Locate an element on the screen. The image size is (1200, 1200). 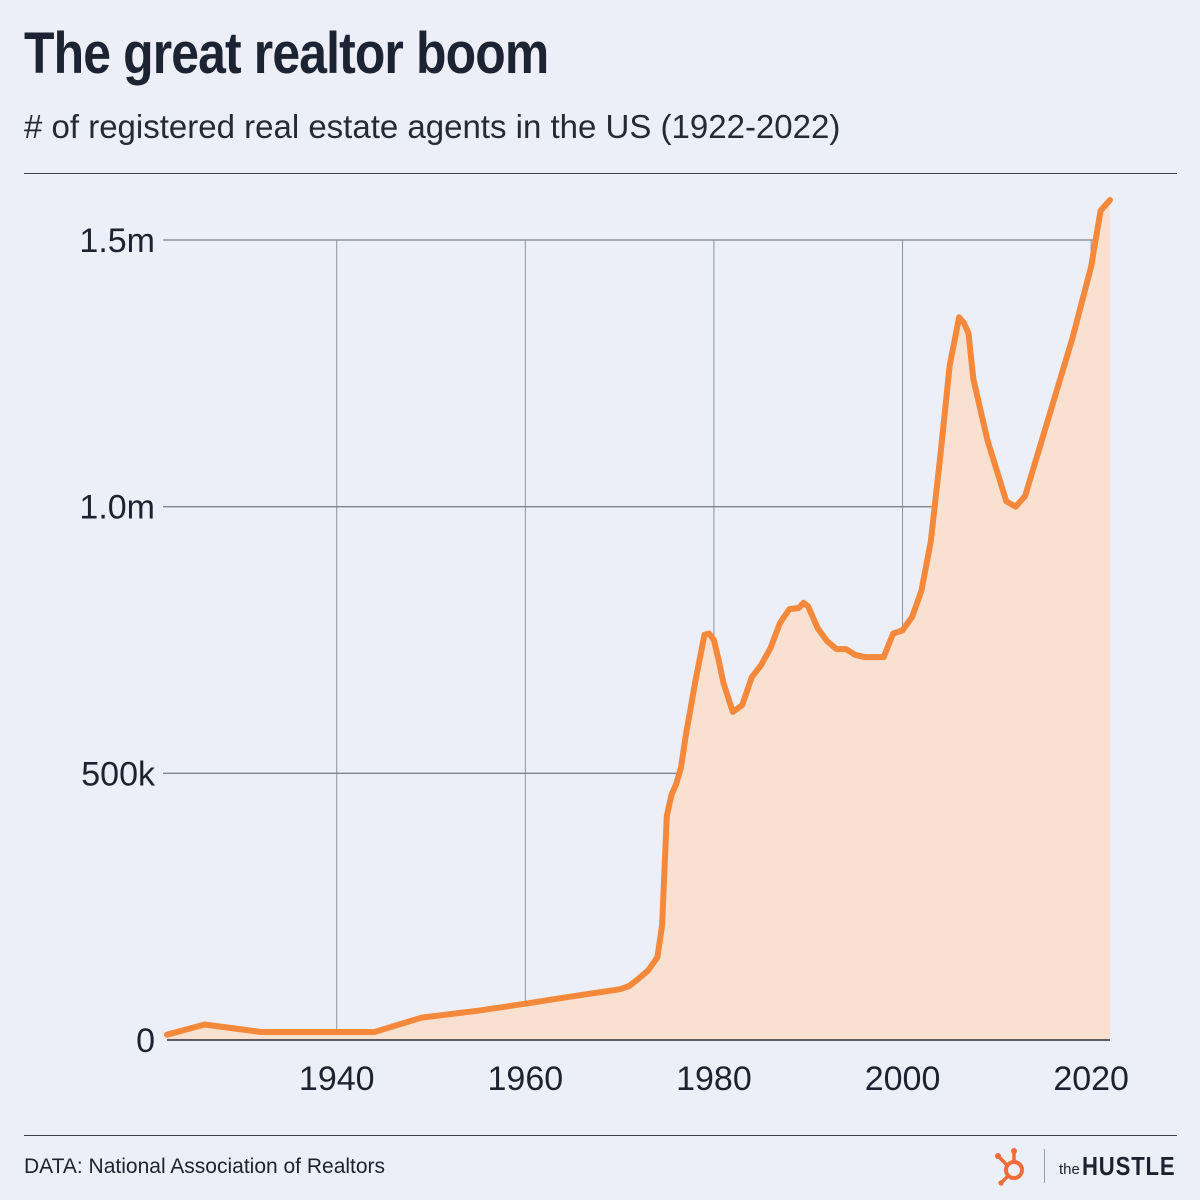
y-tick-label-1.0m: 1.0m is located at coordinates (117, 508).